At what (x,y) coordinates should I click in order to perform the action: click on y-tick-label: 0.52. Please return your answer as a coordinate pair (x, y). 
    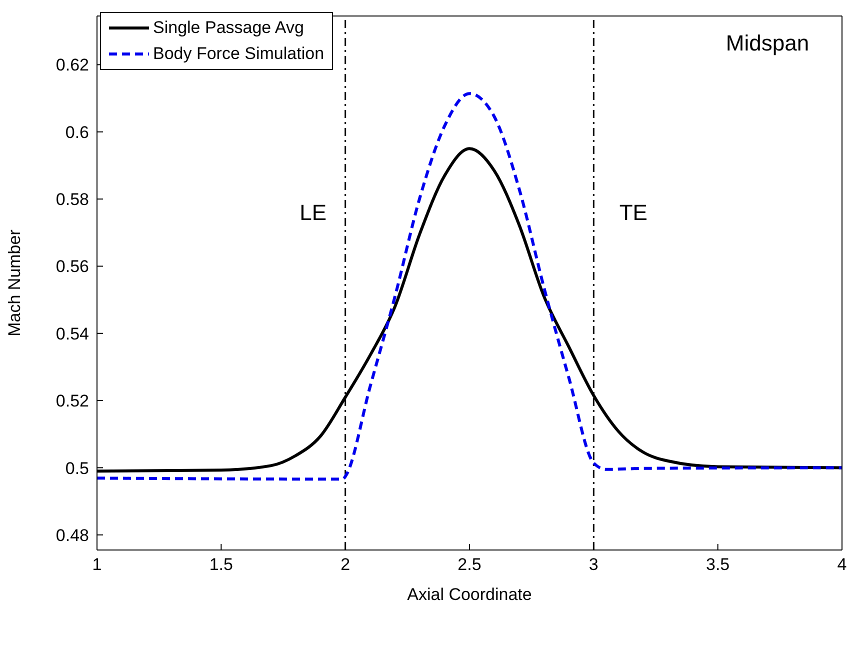
    Looking at the image, I should click on (72, 401).